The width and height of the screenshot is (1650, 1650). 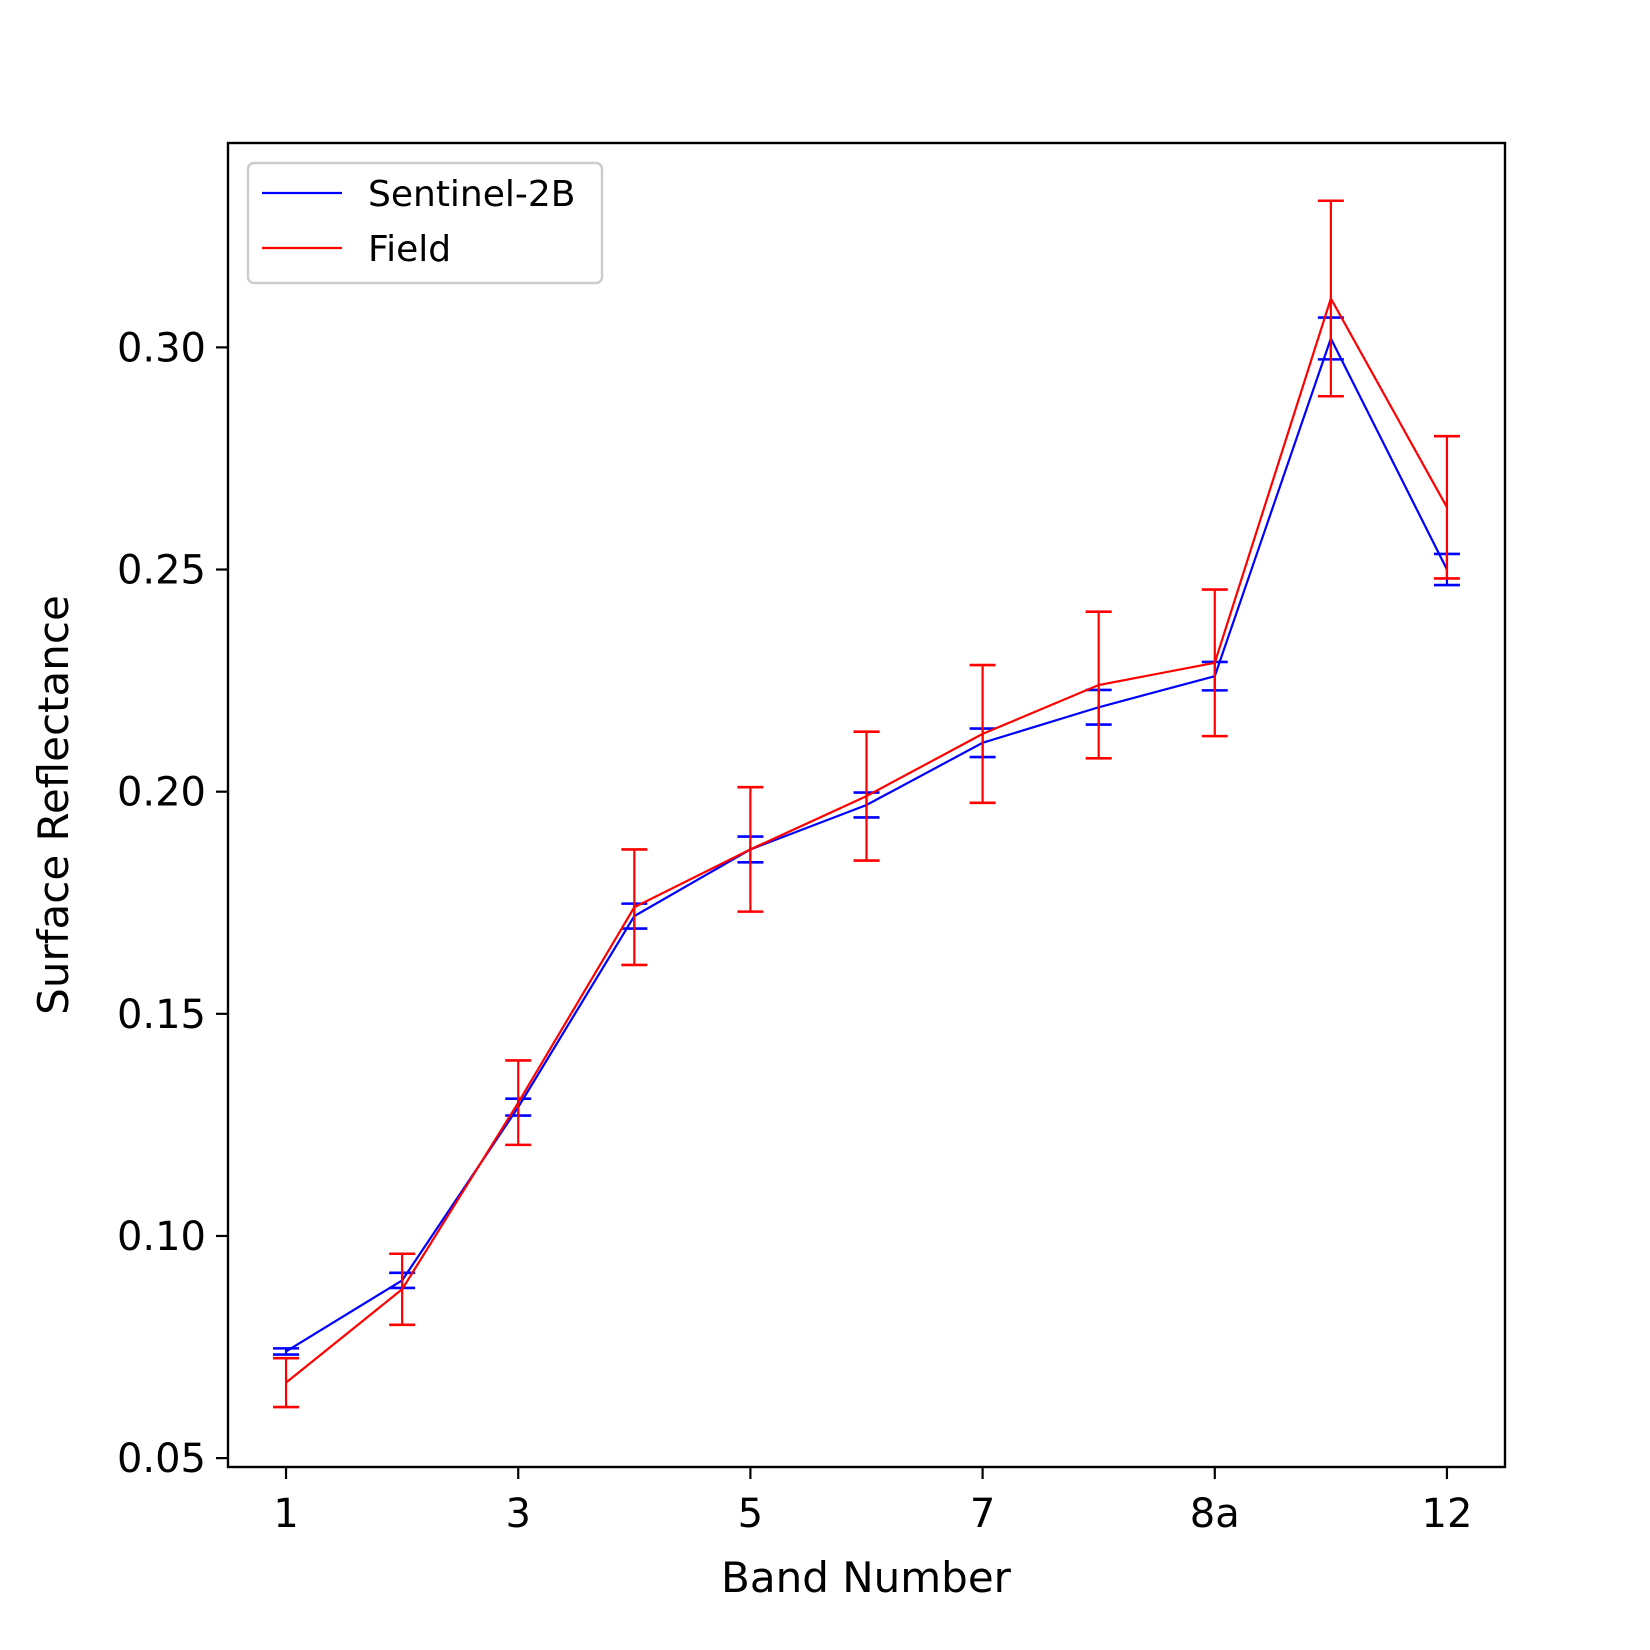 I want to click on x-tick-label: 7, so click(x=982, y=1514).